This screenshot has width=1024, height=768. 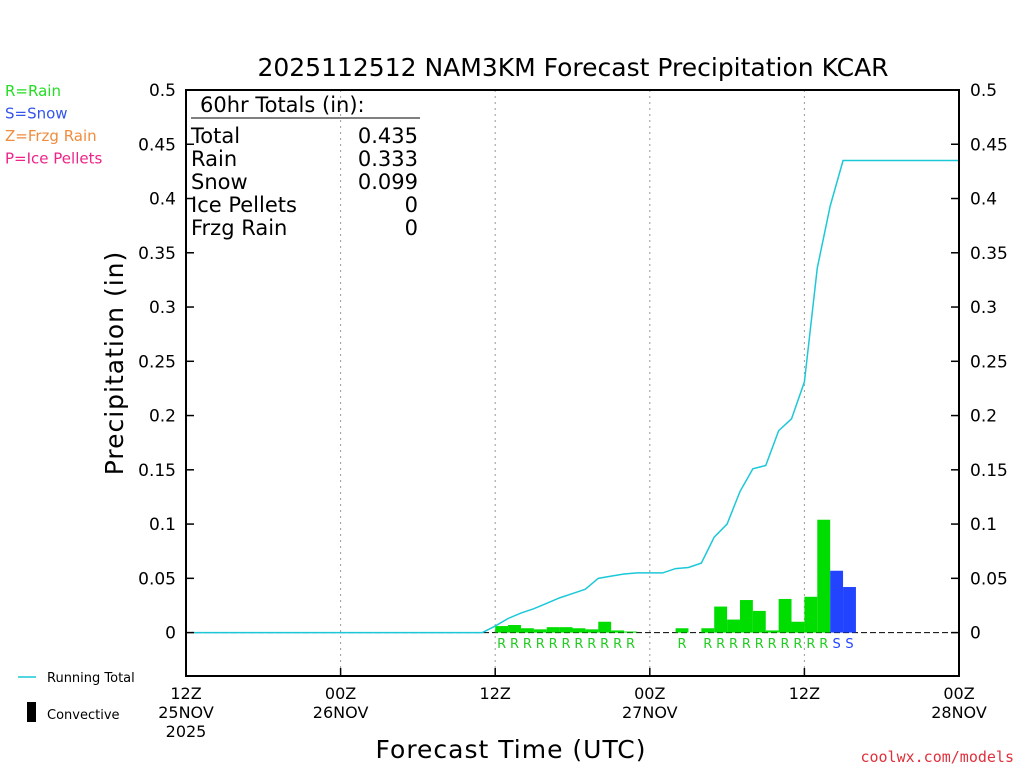 I want to click on y-tick-label-left: 0.3, so click(x=162, y=308).